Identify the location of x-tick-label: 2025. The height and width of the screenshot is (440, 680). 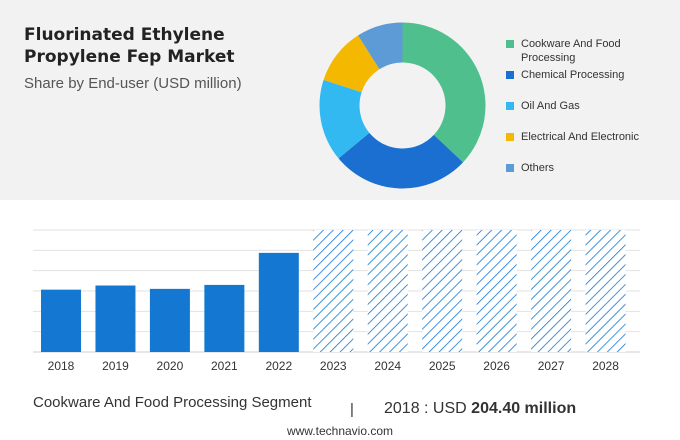
(442, 366).